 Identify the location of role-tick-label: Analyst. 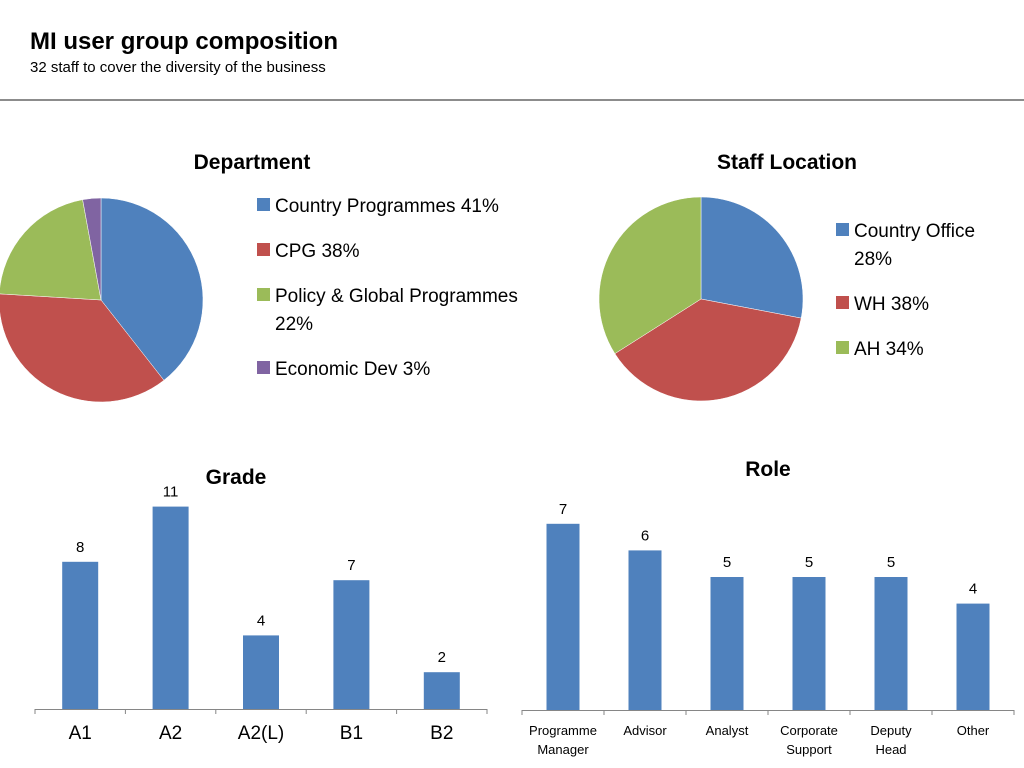
(727, 730).